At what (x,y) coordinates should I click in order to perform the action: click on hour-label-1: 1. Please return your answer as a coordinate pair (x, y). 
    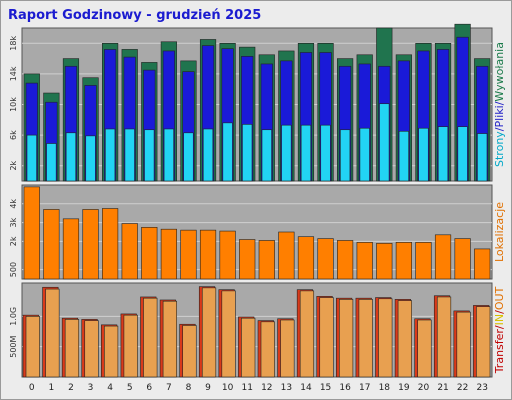
    Looking at the image, I should click on (52, 388).